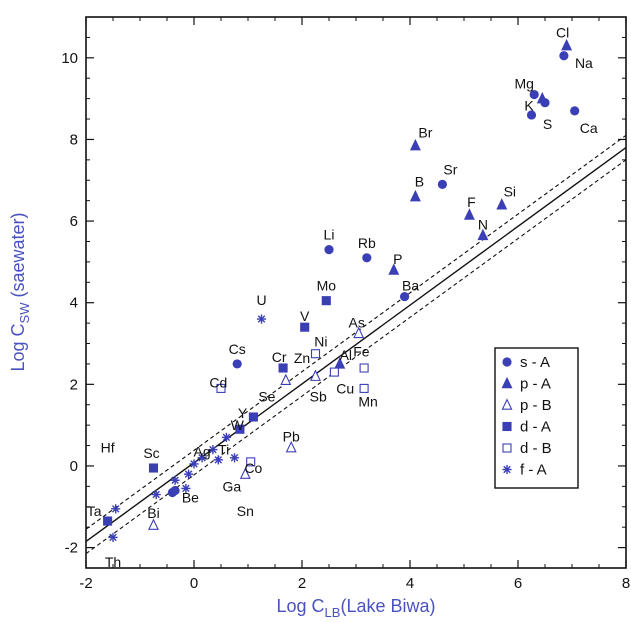 The width and height of the screenshot is (631, 623). What do you see at coordinates (302, 583) in the screenshot?
I see `x-tick-label: 2` at bounding box center [302, 583].